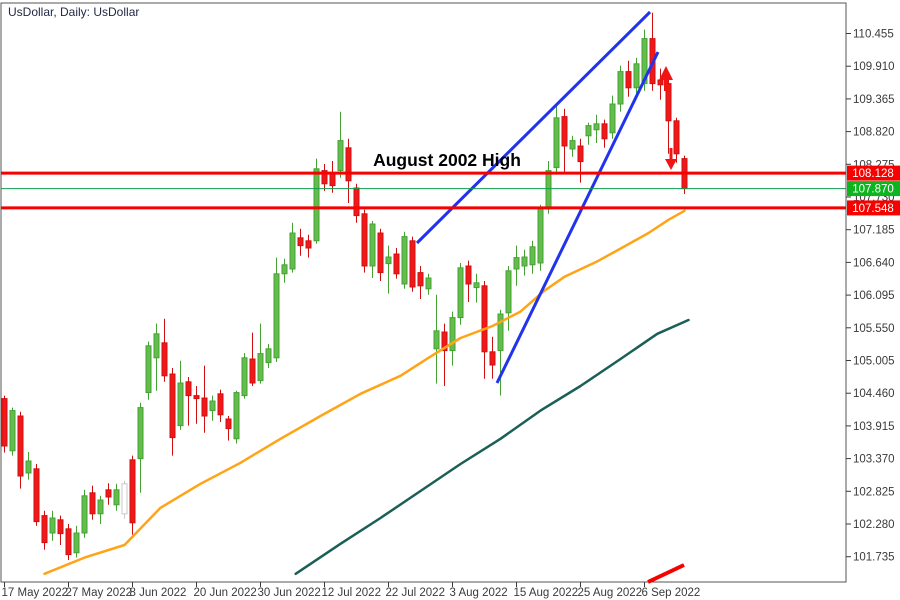  Describe the element at coordinates (873, 174) in the screenshot. I see `price-tag-label: 108.128` at that location.